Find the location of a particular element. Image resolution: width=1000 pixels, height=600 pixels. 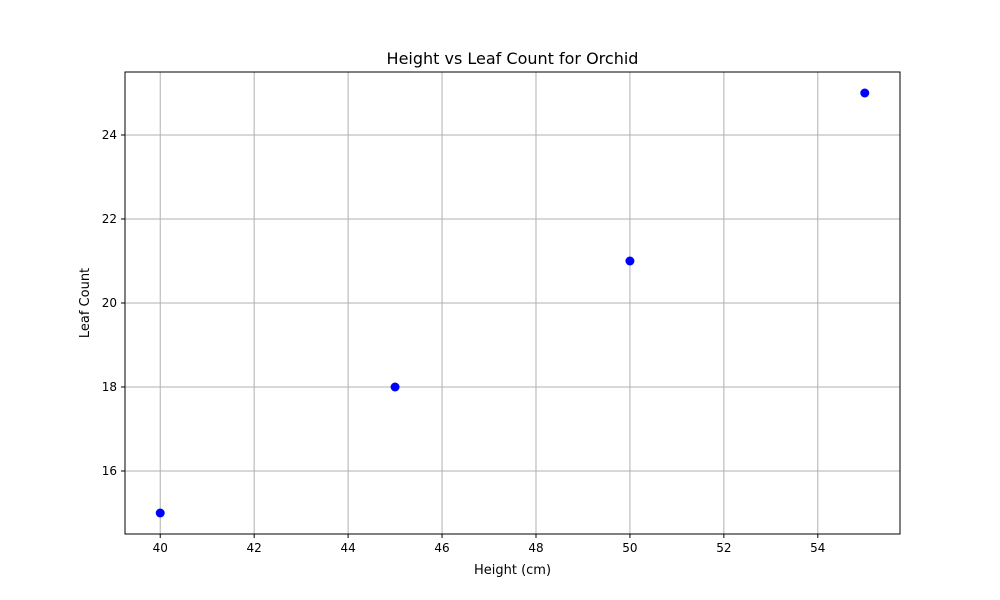

y-tick-label: 16 is located at coordinates (109, 471).